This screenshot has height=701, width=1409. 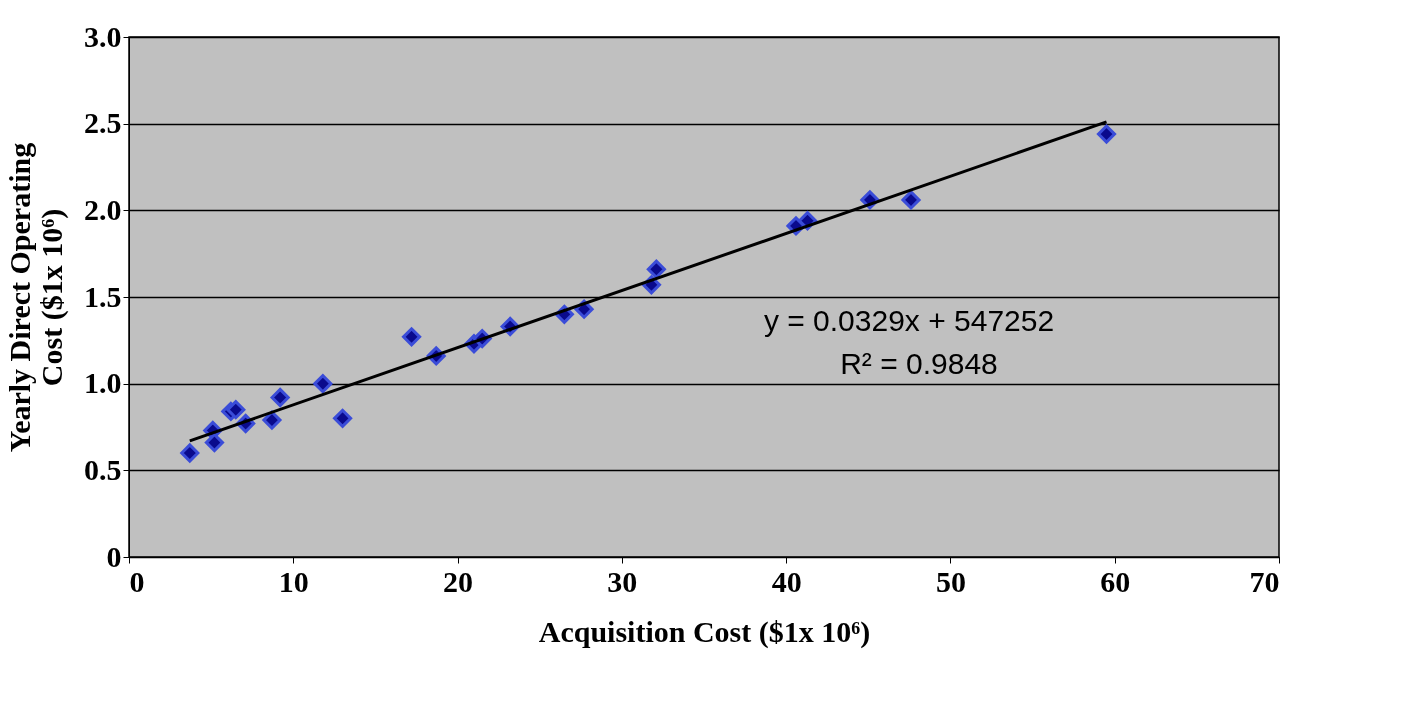 What do you see at coordinates (137, 581) in the screenshot?
I see `x-tick-label: 0` at bounding box center [137, 581].